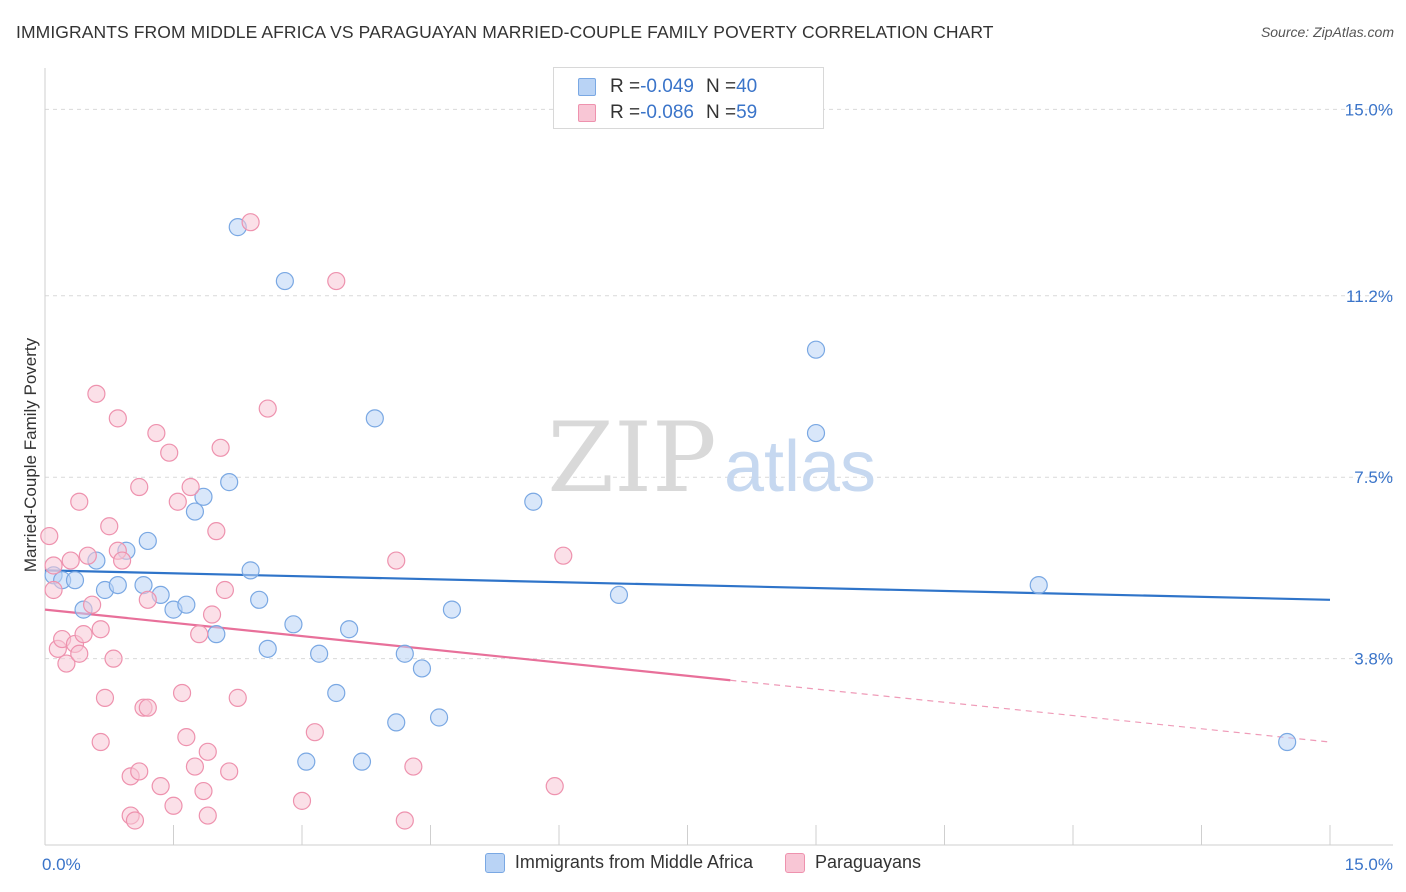 This screenshot has width=1406, height=892. I want to click on watermark-zip: ZIP, so click(631, 458).